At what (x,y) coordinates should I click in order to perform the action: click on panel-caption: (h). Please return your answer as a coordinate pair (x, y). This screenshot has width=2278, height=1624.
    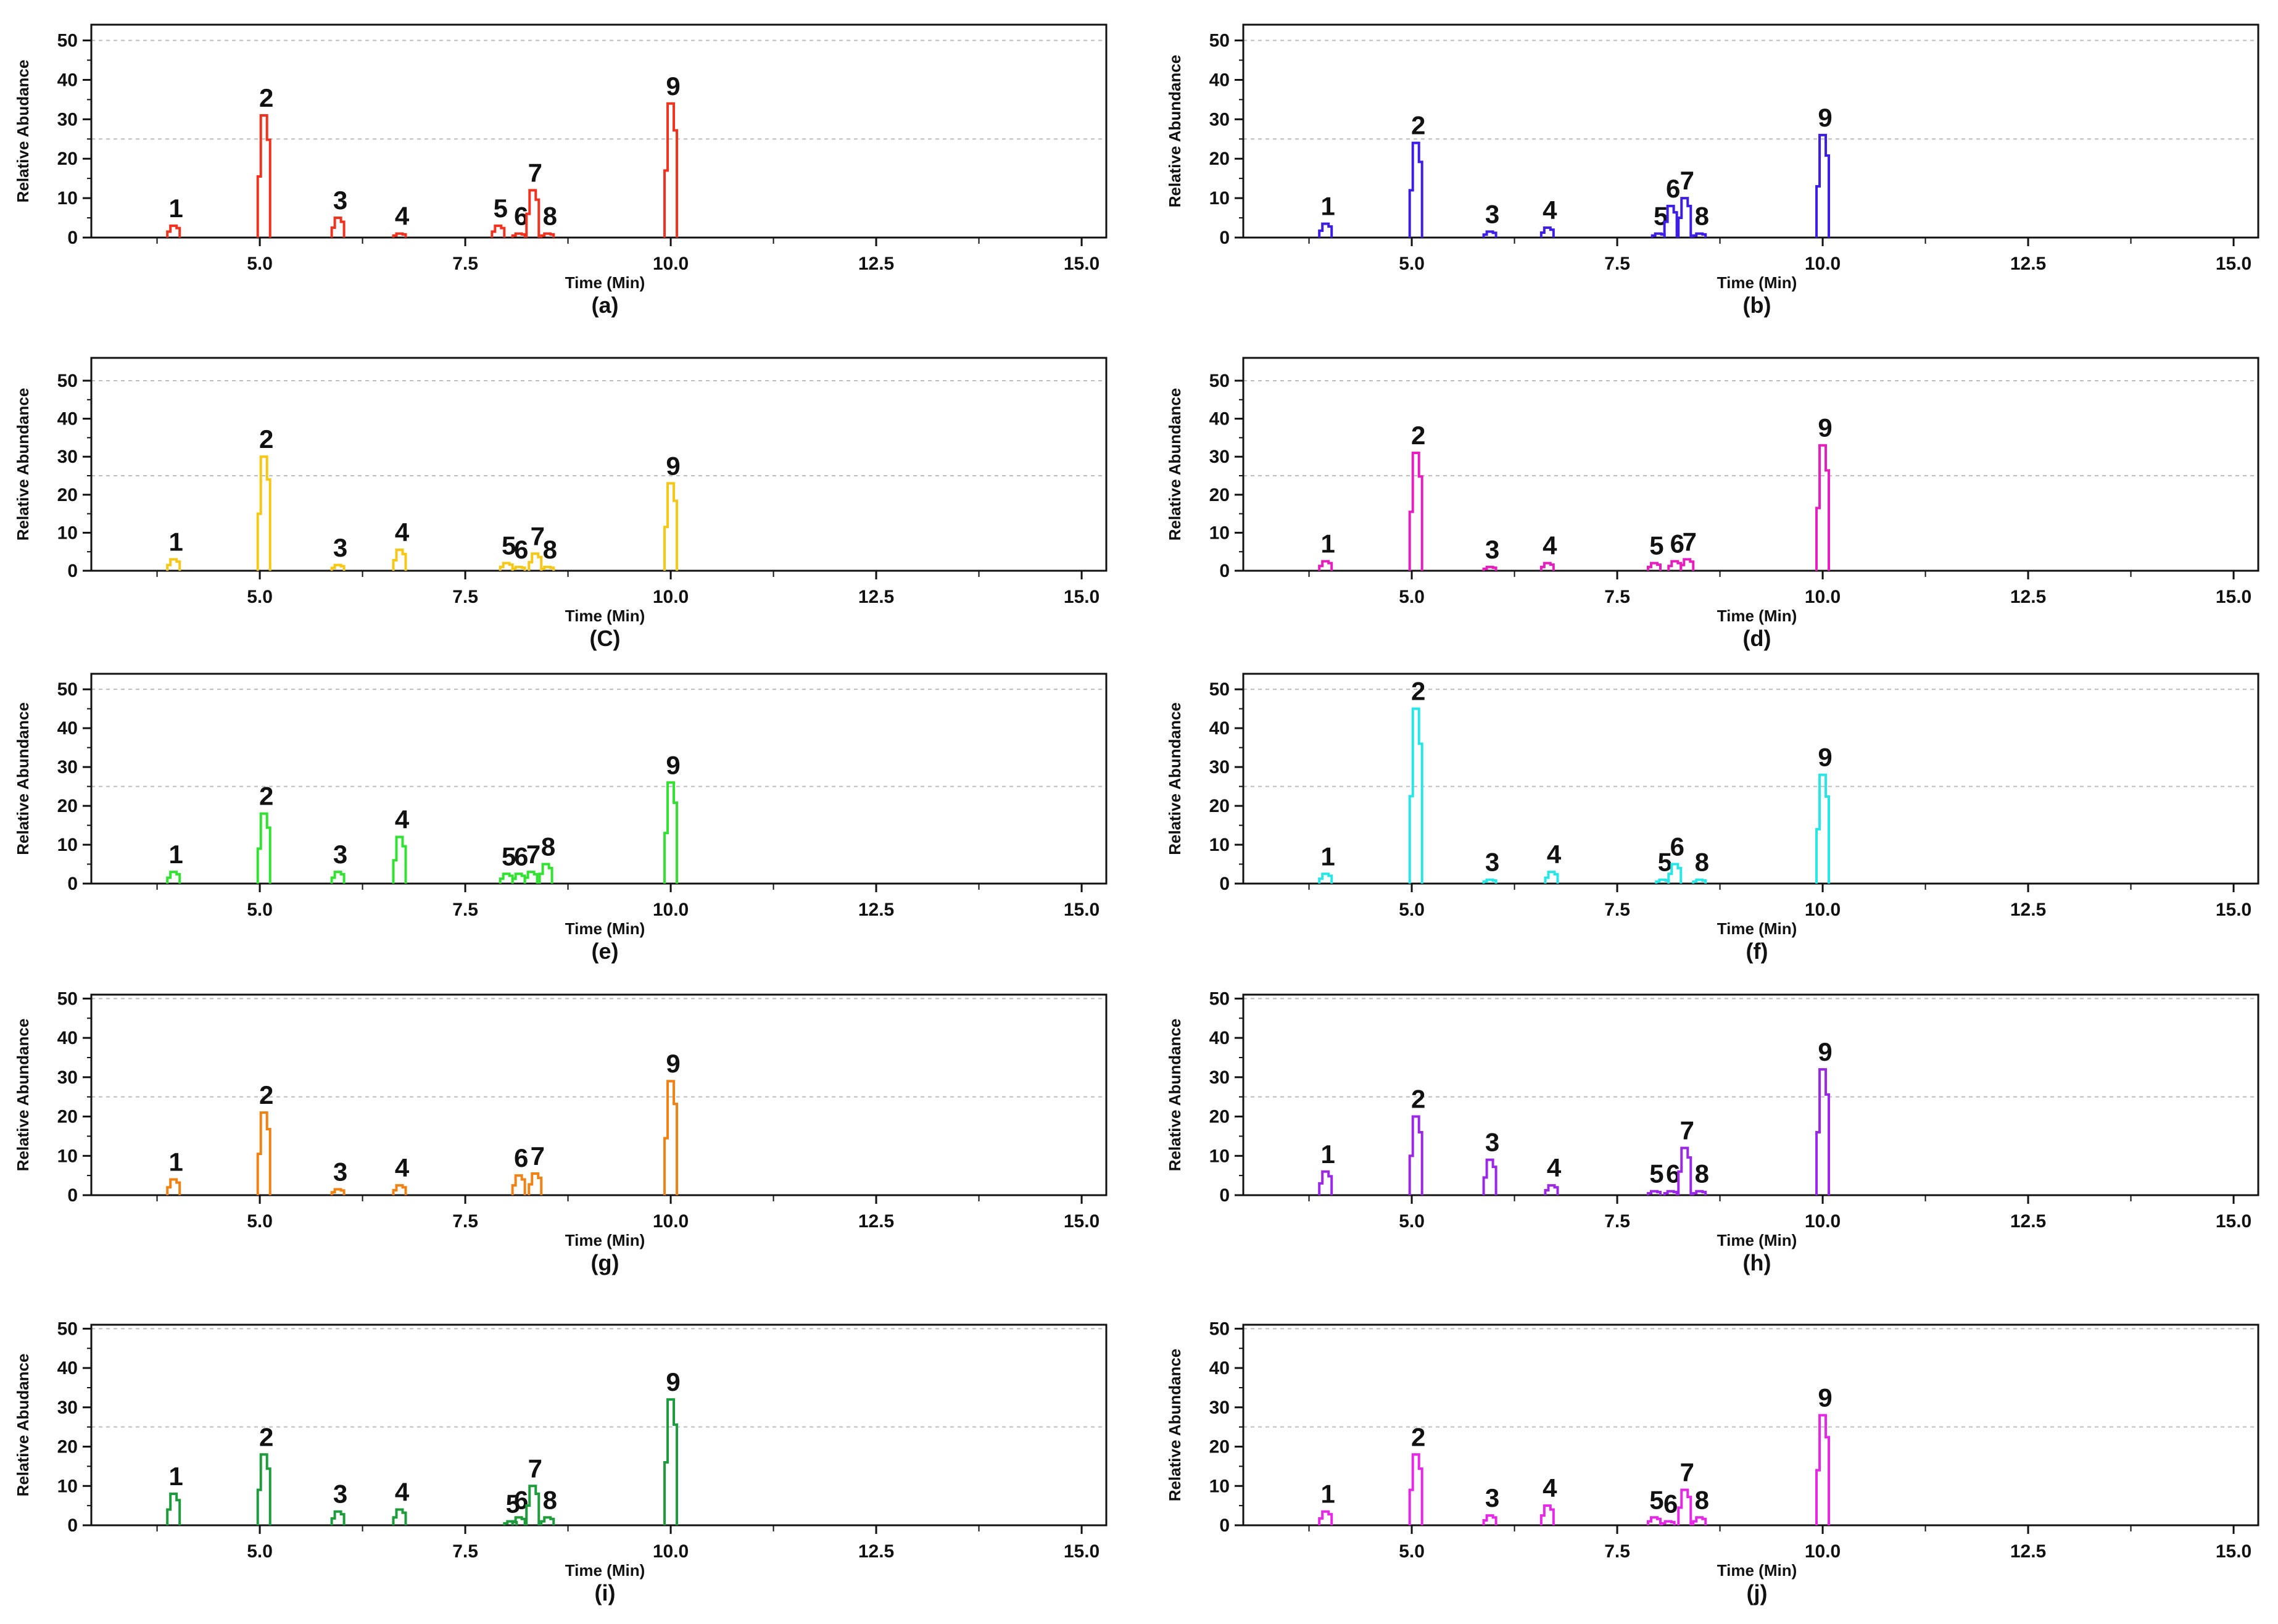
    Looking at the image, I should click on (1757, 1262).